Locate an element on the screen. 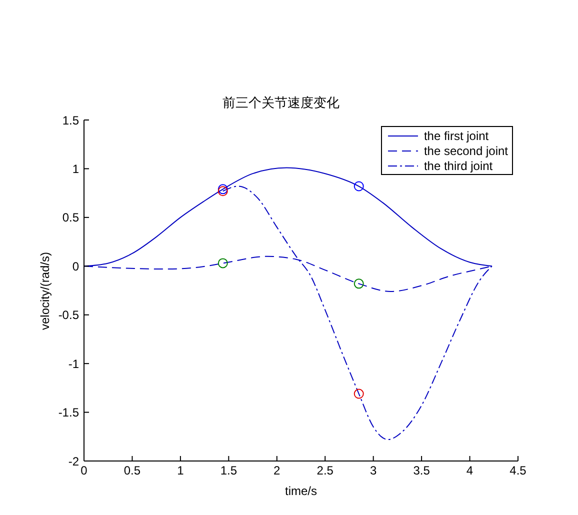 The height and width of the screenshot is (515, 578). legend-label: the first joint is located at coordinates (456, 135).